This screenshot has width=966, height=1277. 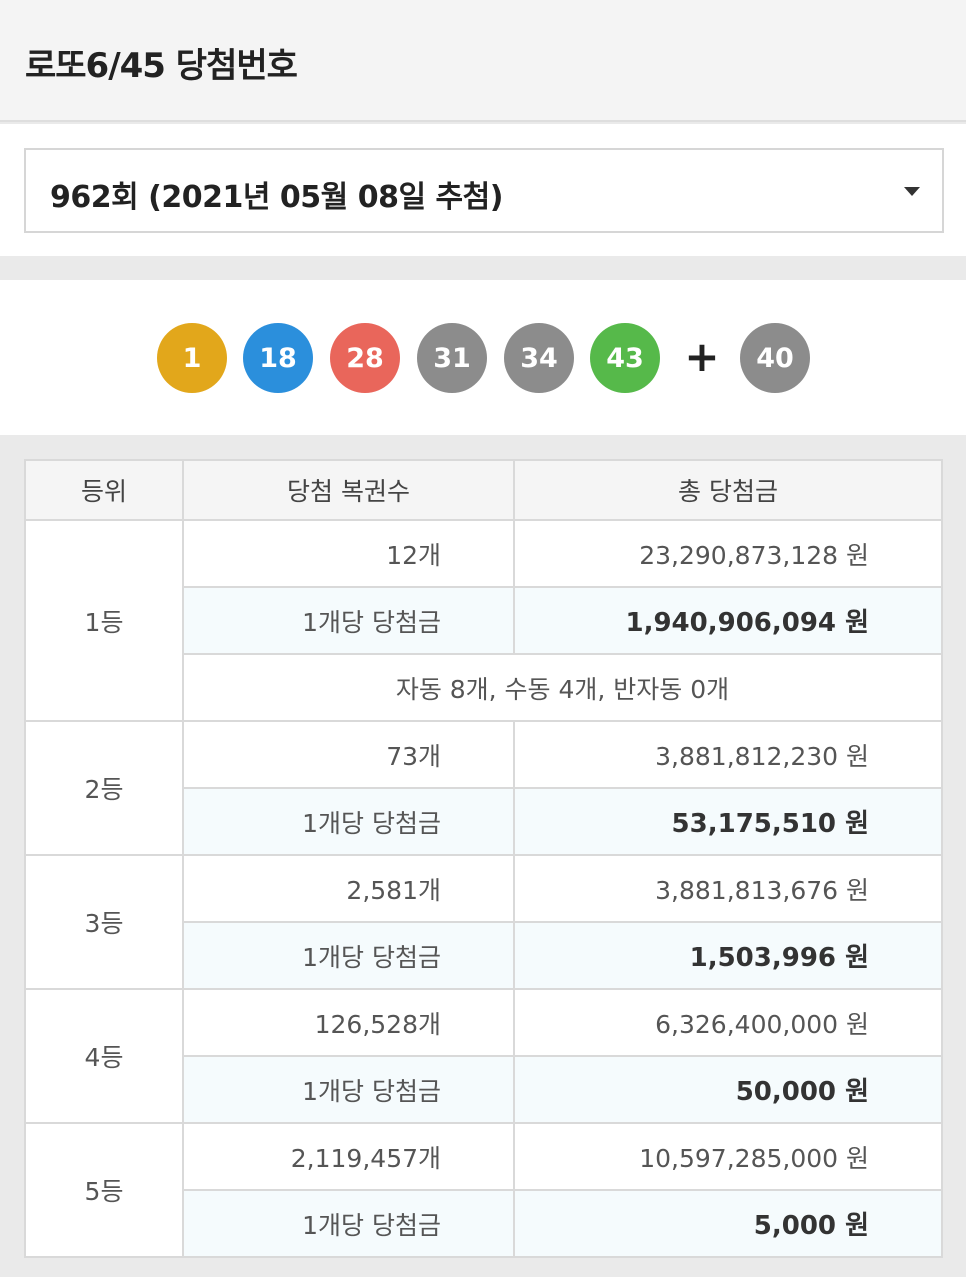 I want to click on winner-count: 2,581개, so click(x=348, y=888).